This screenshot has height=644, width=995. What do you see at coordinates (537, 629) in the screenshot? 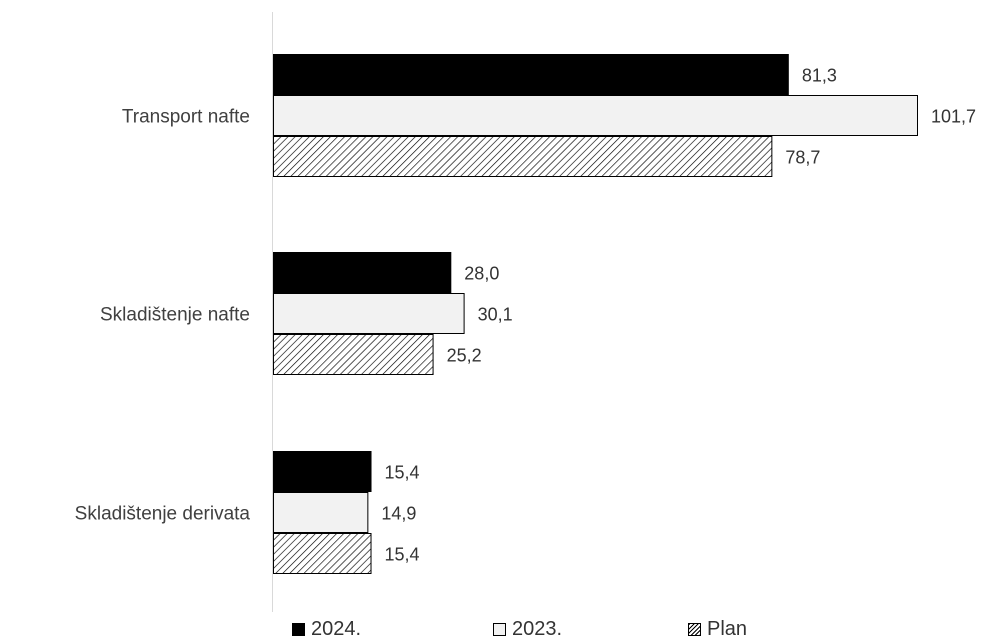
I see `legend-label-2023: 2023.` at bounding box center [537, 629].